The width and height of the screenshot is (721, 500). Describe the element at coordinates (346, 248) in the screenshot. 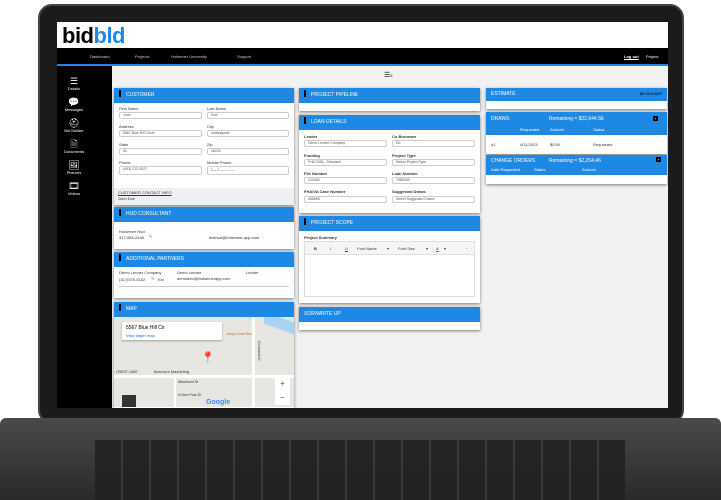

I see `underline-button: U` at that location.